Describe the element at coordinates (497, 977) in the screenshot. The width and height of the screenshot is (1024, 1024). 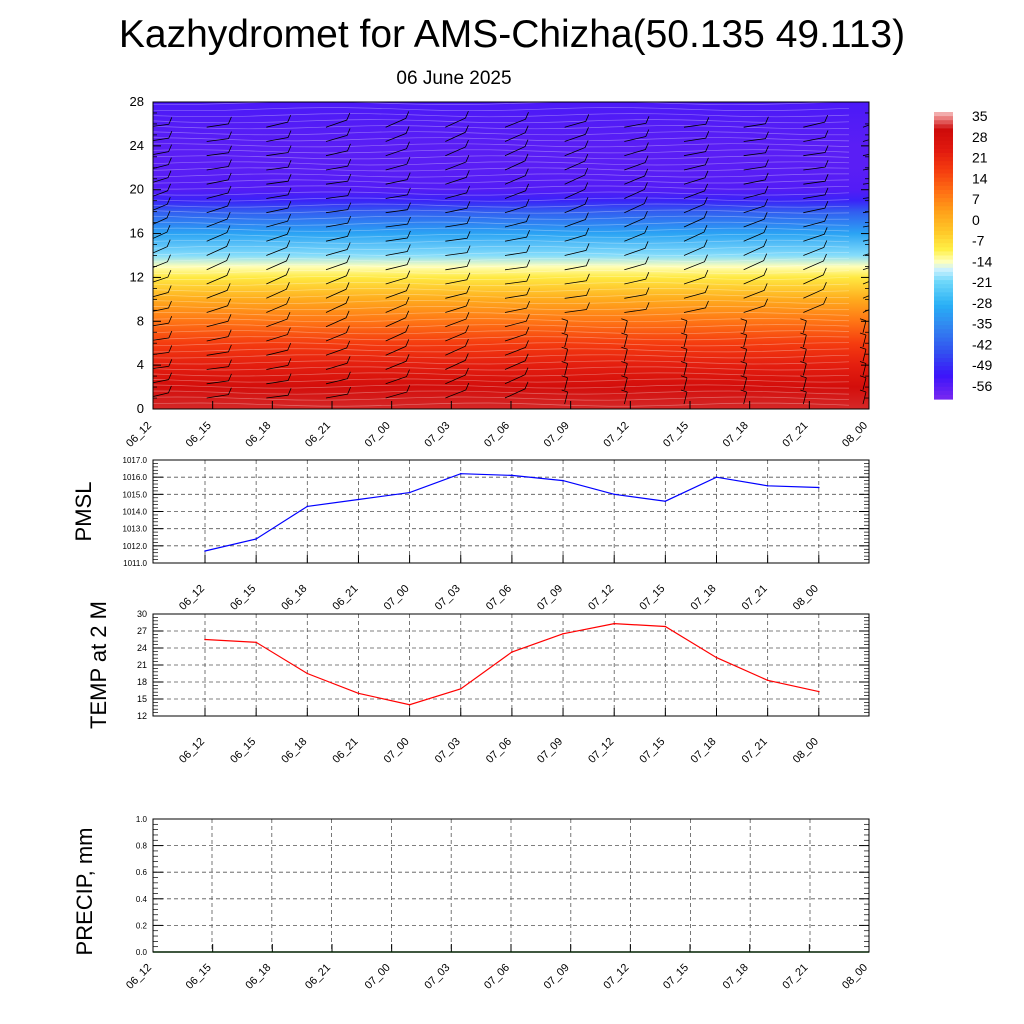
I see `precip-x-tick-label: 07_06` at that location.